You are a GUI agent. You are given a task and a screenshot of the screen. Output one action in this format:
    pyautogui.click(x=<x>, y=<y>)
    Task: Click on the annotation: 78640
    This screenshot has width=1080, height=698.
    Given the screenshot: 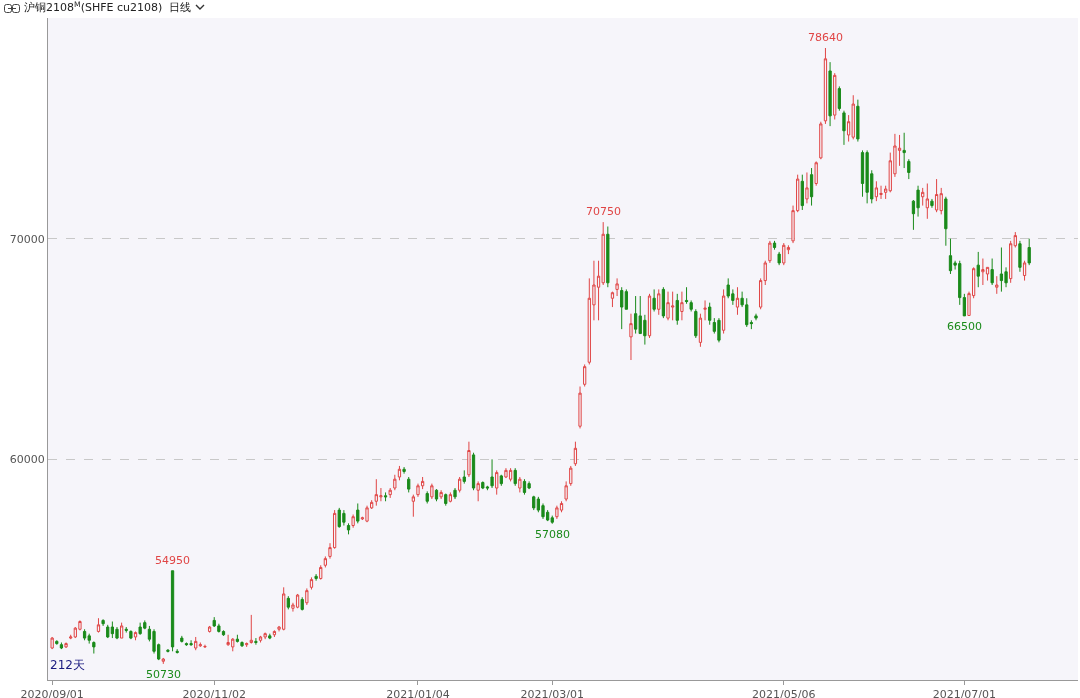 What is the action you would take?
    pyautogui.click(x=825, y=37)
    